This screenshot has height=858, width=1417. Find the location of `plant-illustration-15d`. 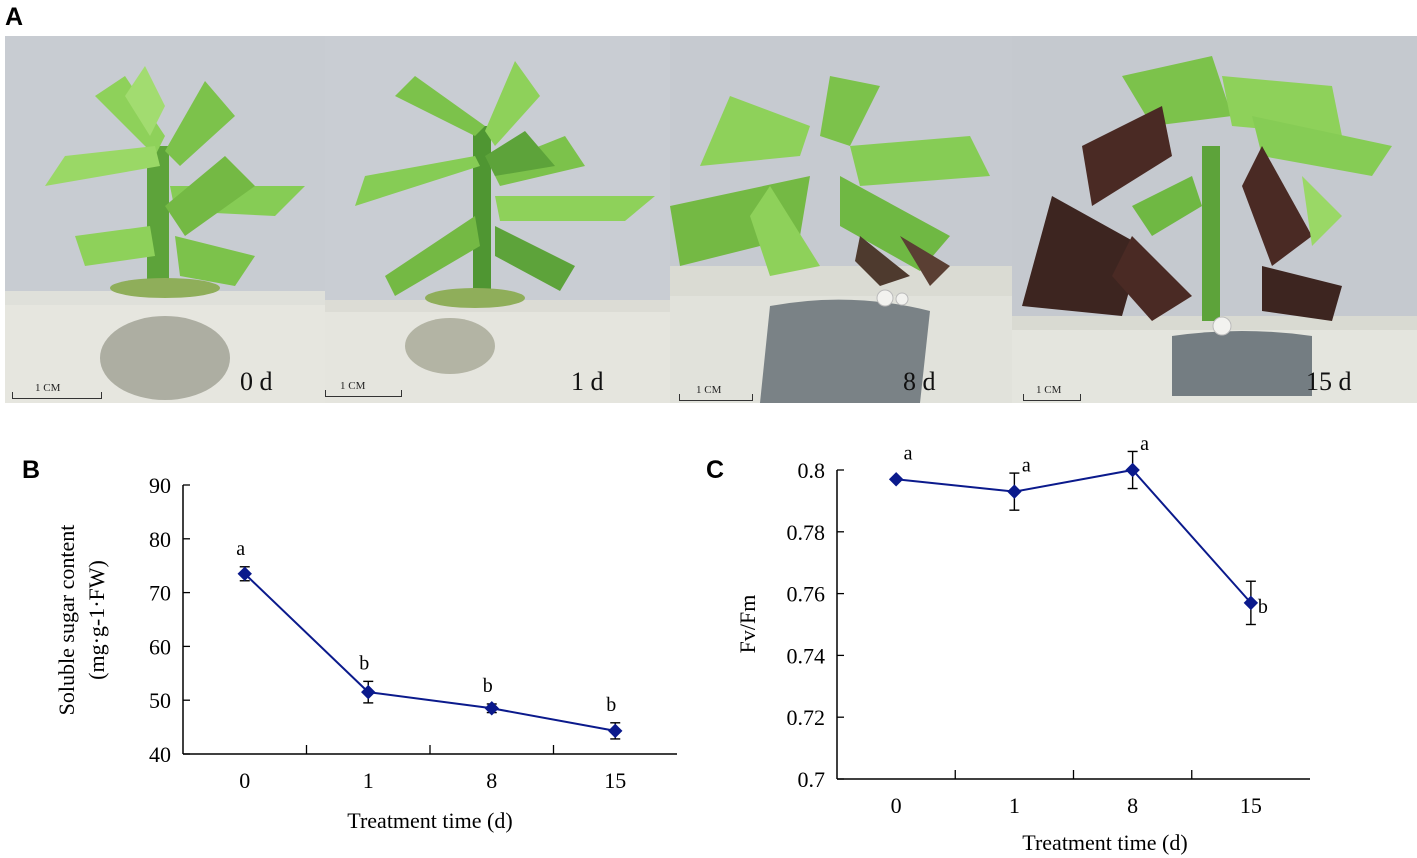

plant-illustration-15d is located at coordinates (1214, 219).